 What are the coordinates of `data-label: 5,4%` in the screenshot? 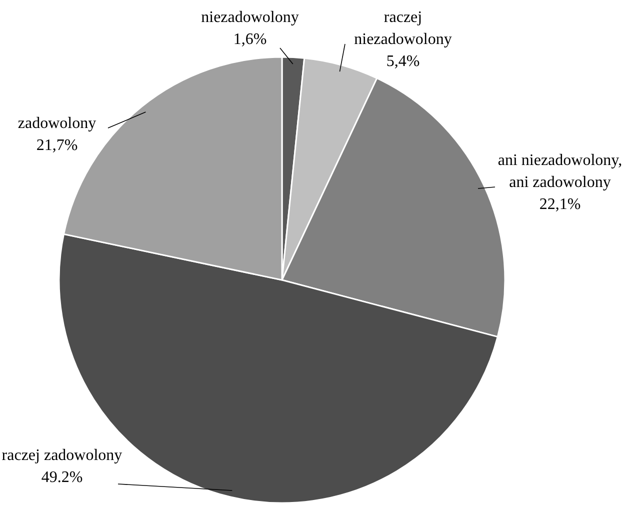 It's located at (403, 61).